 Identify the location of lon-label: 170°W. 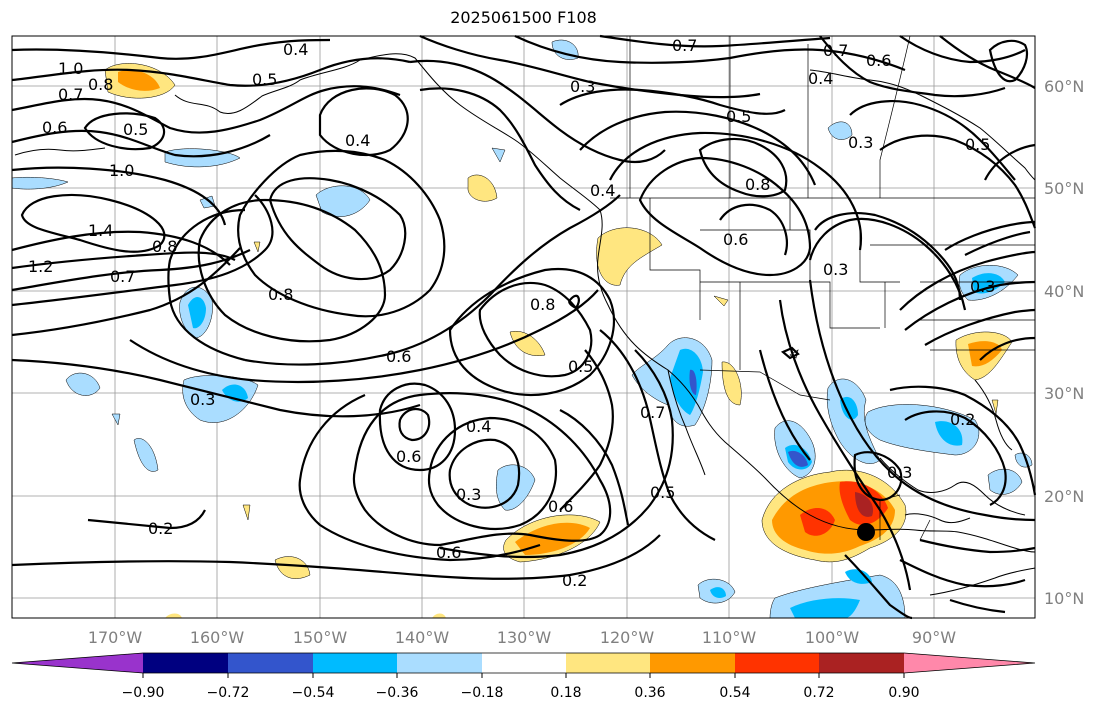
(115, 637).